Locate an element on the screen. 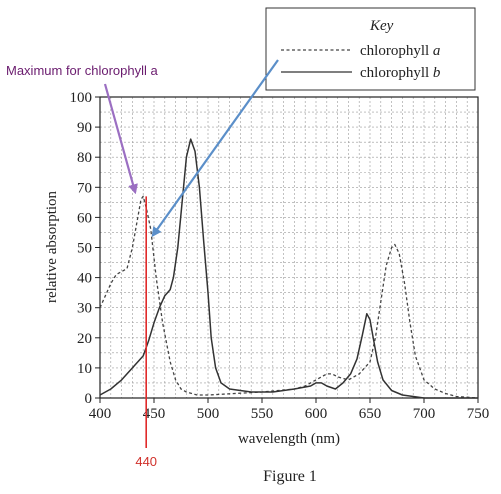  x-tick-label: 550 is located at coordinates (262, 414).